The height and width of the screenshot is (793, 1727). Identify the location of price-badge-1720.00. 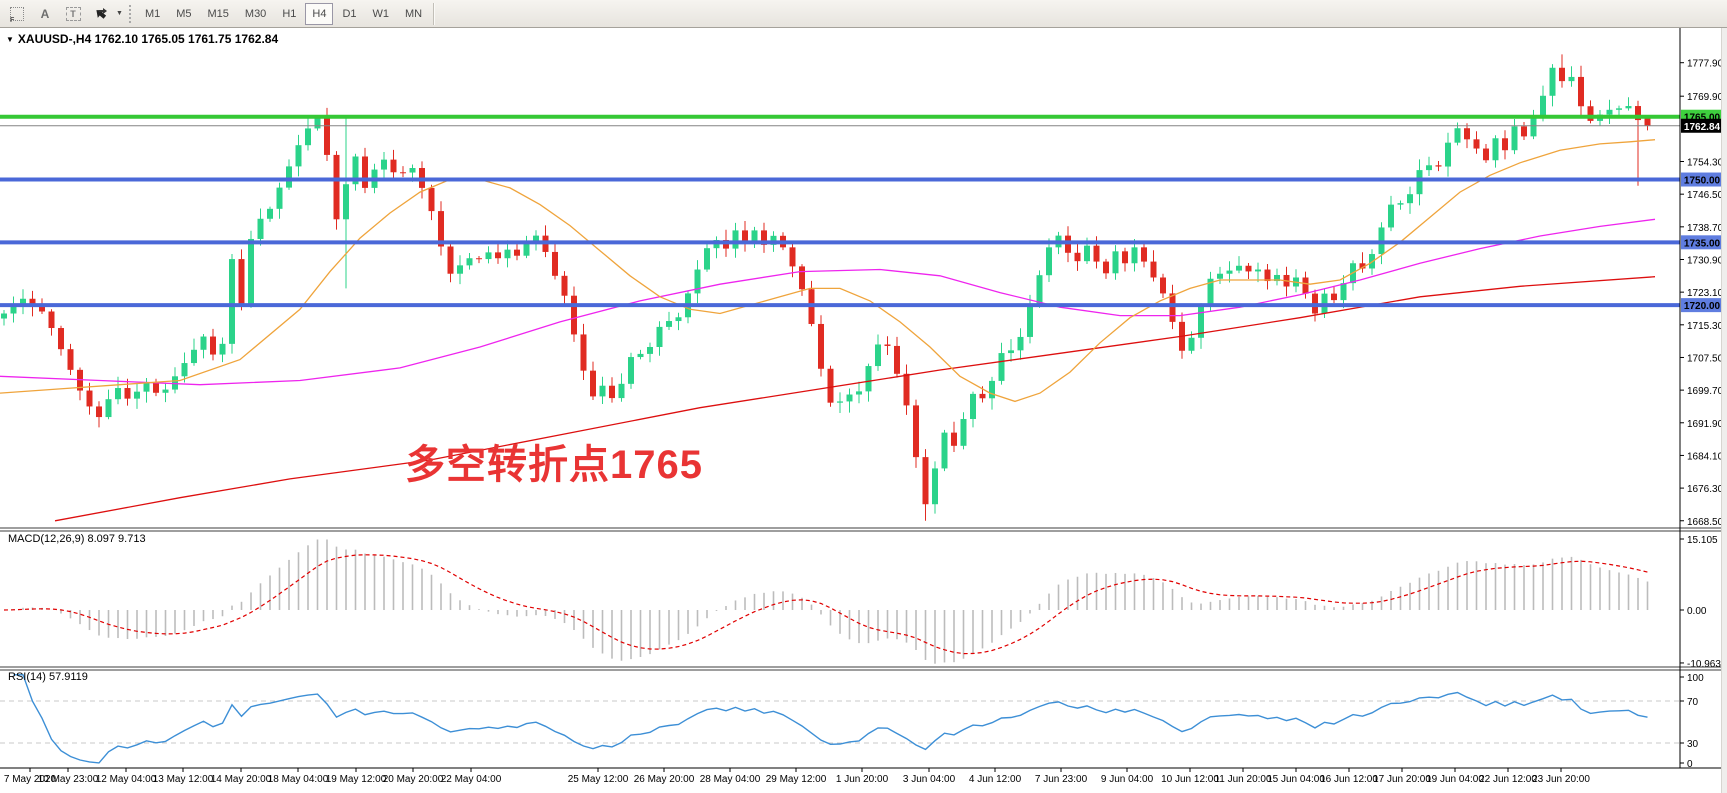
(1702, 305).